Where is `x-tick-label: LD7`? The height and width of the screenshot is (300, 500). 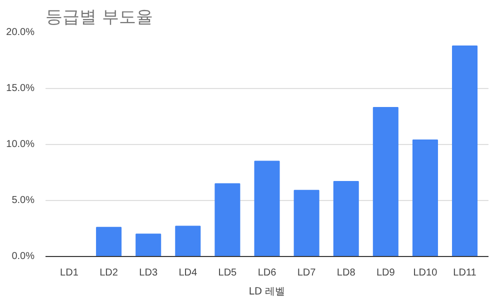
x-tick-label: LD7 is located at coordinates (306, 273).